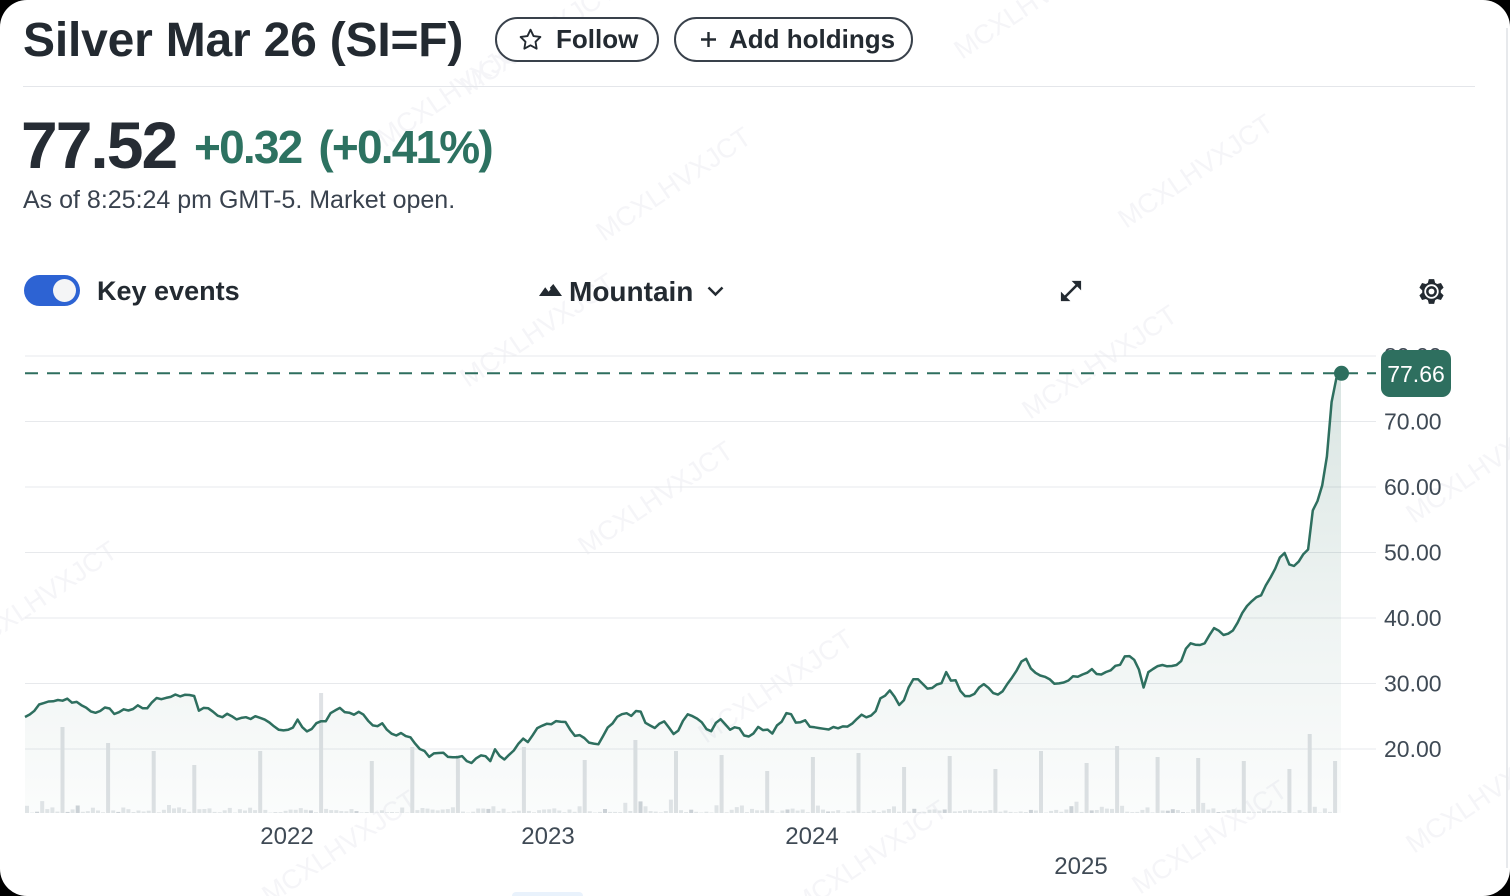 The height and width of the screenshot is (896, 1510). Describe the element at coordinates (1413, 749) in the screenshot. I see `svg-text: 20.00` at that location.